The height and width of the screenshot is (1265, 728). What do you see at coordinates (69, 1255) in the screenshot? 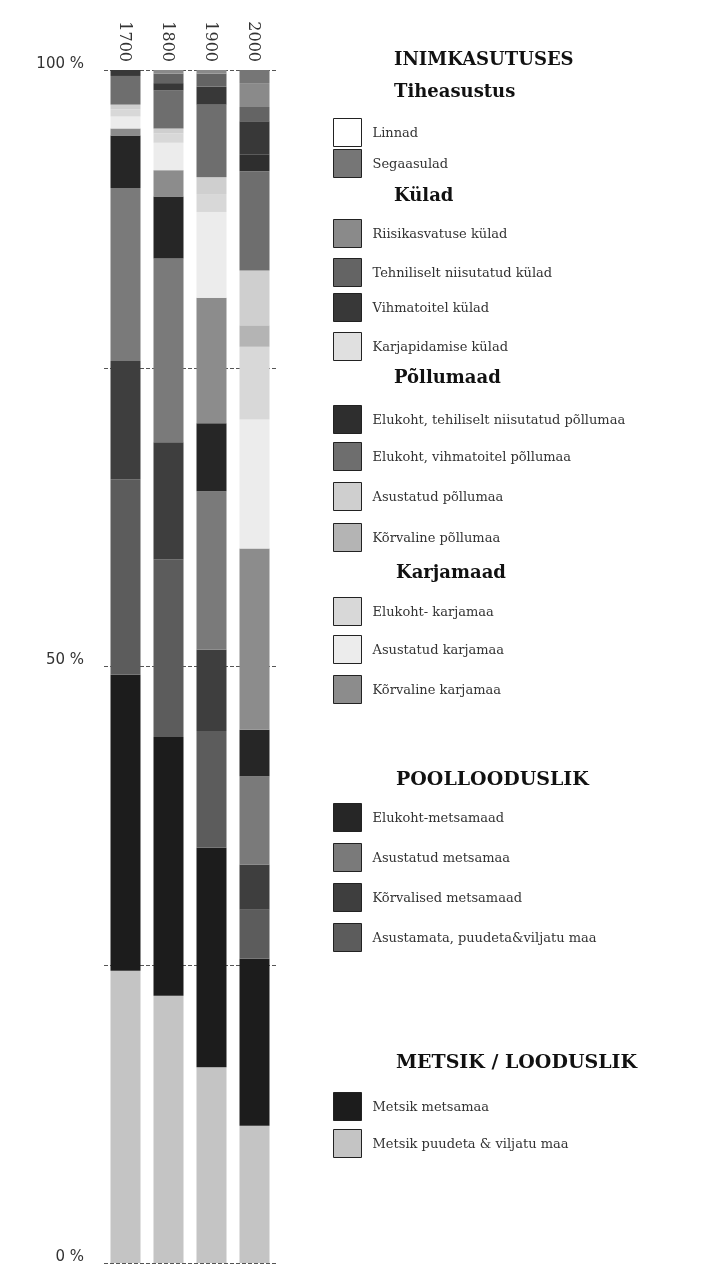
I see `y-tick-label: 0 %` at bounding box center [69, 1255].